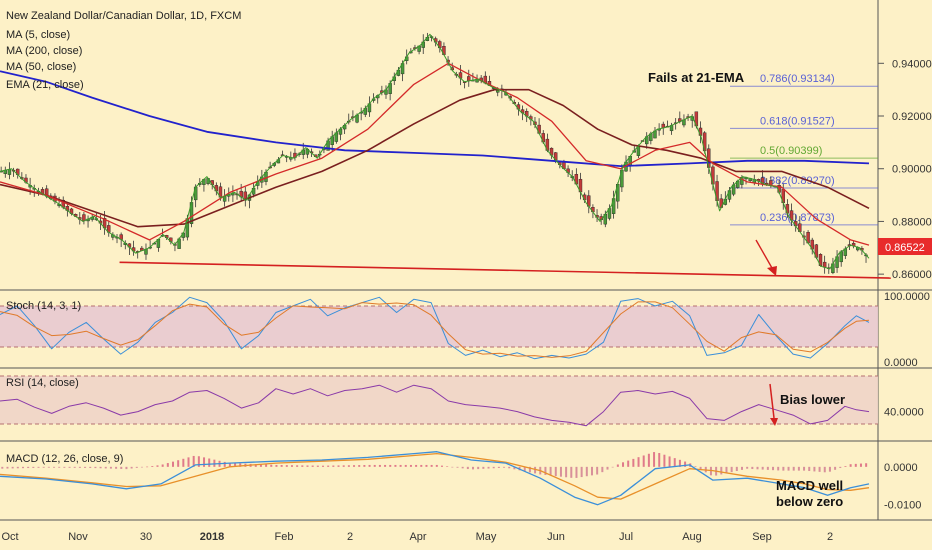  Describe the element at coordinates (812, 399) in the screenshot. I see `annotation-bias-lower: Bias lower` at that location.